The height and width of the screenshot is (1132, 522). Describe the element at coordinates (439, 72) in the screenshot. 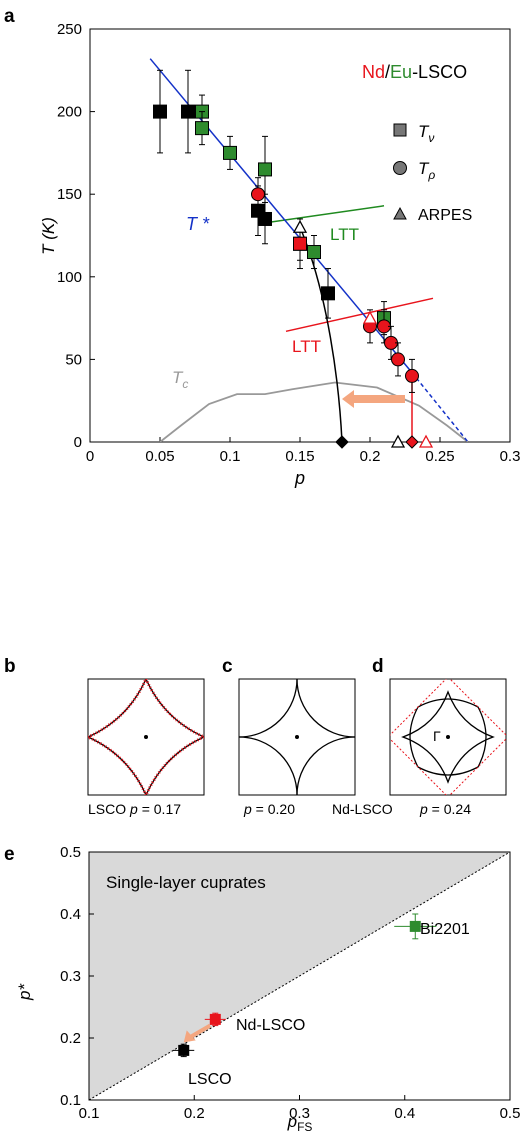

I see `title-lsco: -LSCO` at that location.